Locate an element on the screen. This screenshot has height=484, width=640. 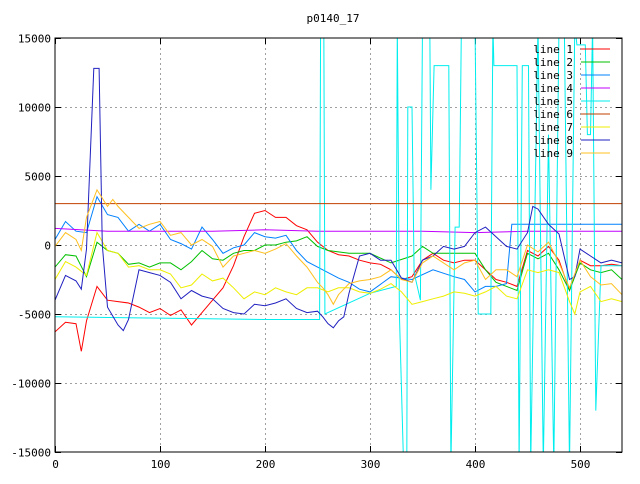
legend-label: line 2 is located at coordinates (553, 62).